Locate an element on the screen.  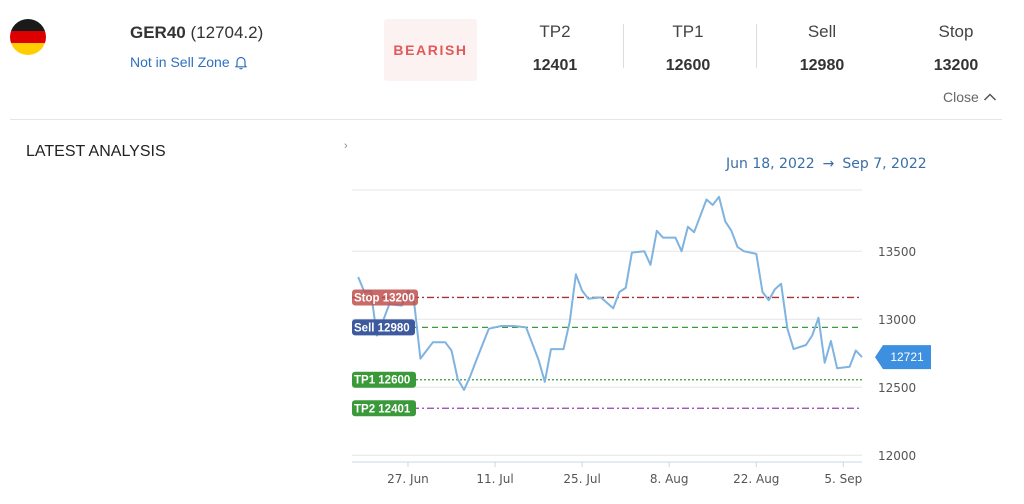
level-tag-label: Sell 12980 is located at coordinates (382, 328).